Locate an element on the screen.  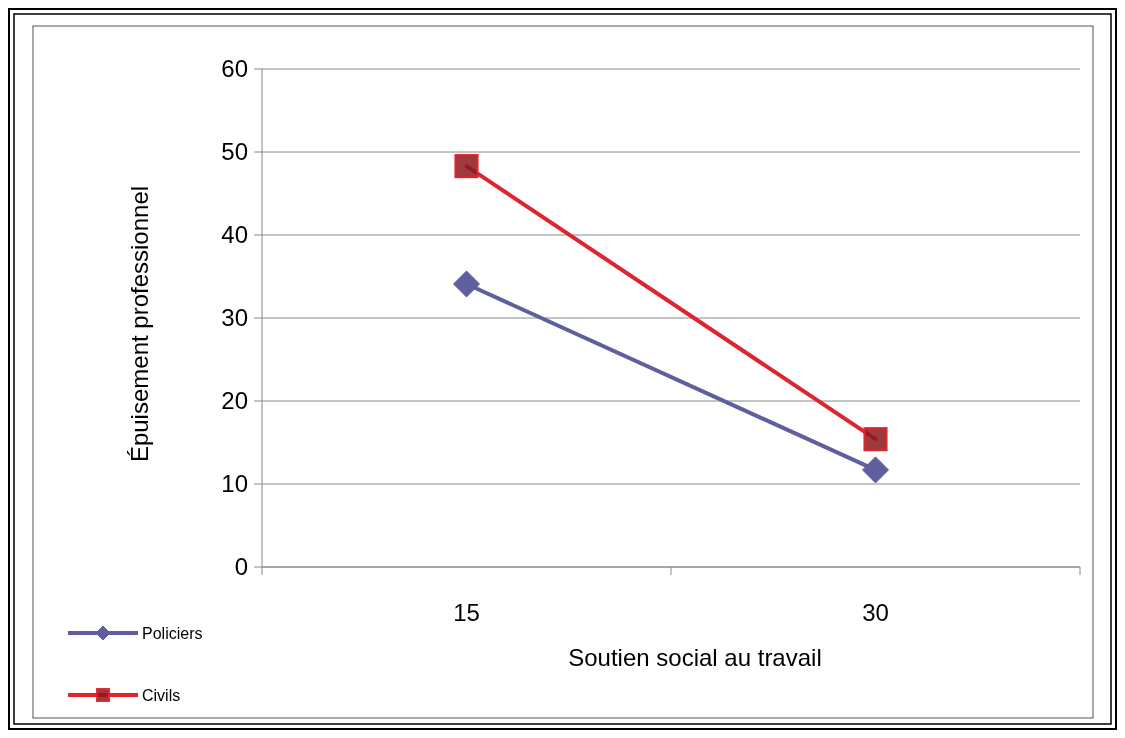
x-axis-title: Soutien social au travail is located at coordinates (695, 657).